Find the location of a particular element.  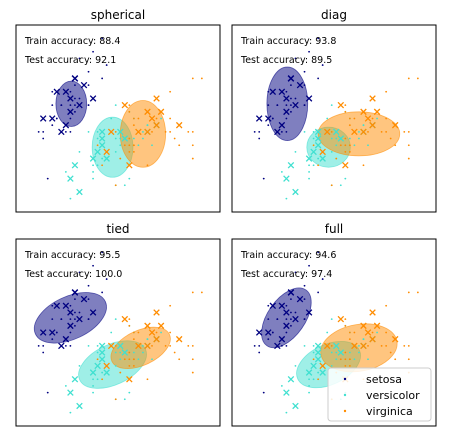

test-accuracy-label: Test accuracy: 92.1 is located at coordinates (70, 60).